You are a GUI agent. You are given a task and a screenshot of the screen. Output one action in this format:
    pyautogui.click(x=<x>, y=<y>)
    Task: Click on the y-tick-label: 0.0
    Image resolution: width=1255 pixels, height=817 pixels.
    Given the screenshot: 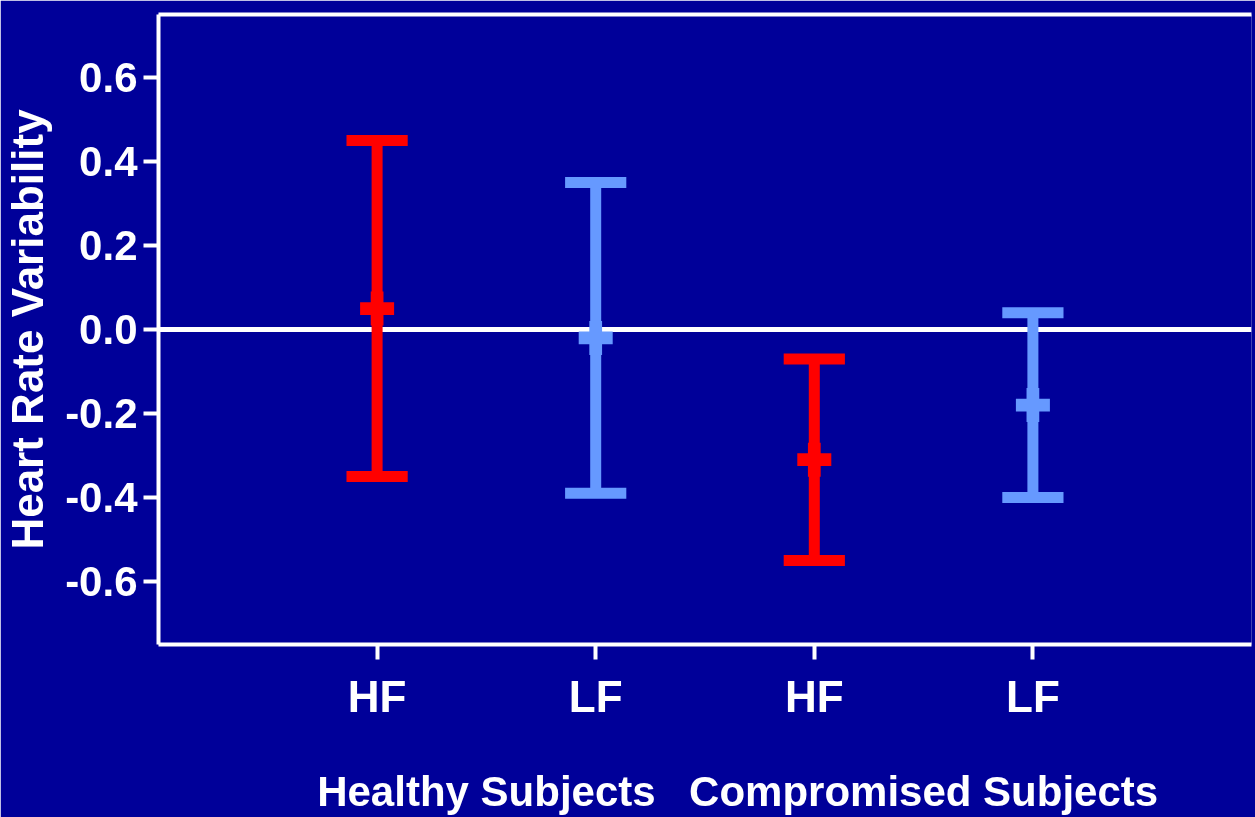 What is the action you would take?
    pyautogui.click(x=108, y=329)
    